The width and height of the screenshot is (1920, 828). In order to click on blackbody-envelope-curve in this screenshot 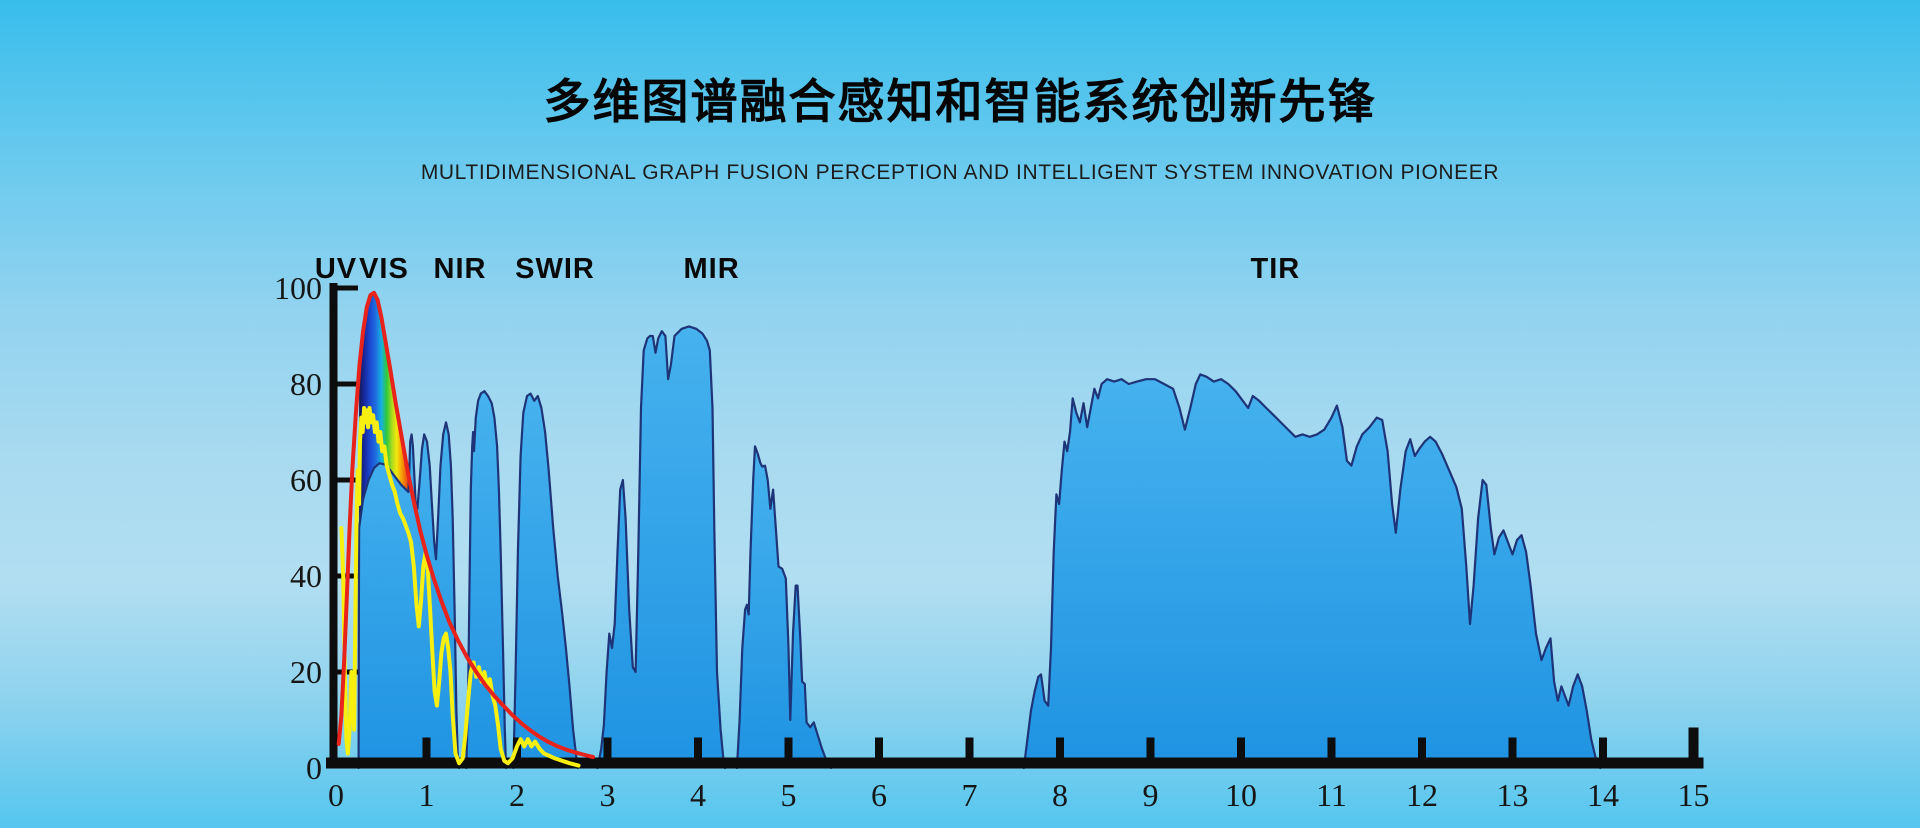, I will do `click(465, 524)`.